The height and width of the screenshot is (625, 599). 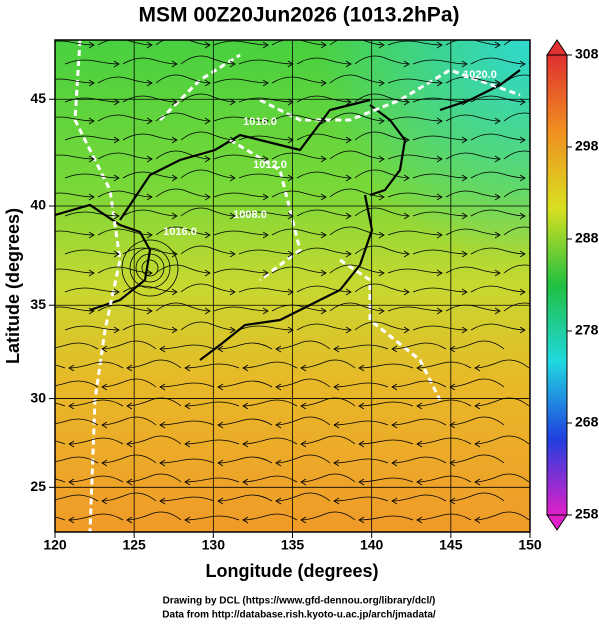 I want to click on vortex, so click(x=150, y=268).